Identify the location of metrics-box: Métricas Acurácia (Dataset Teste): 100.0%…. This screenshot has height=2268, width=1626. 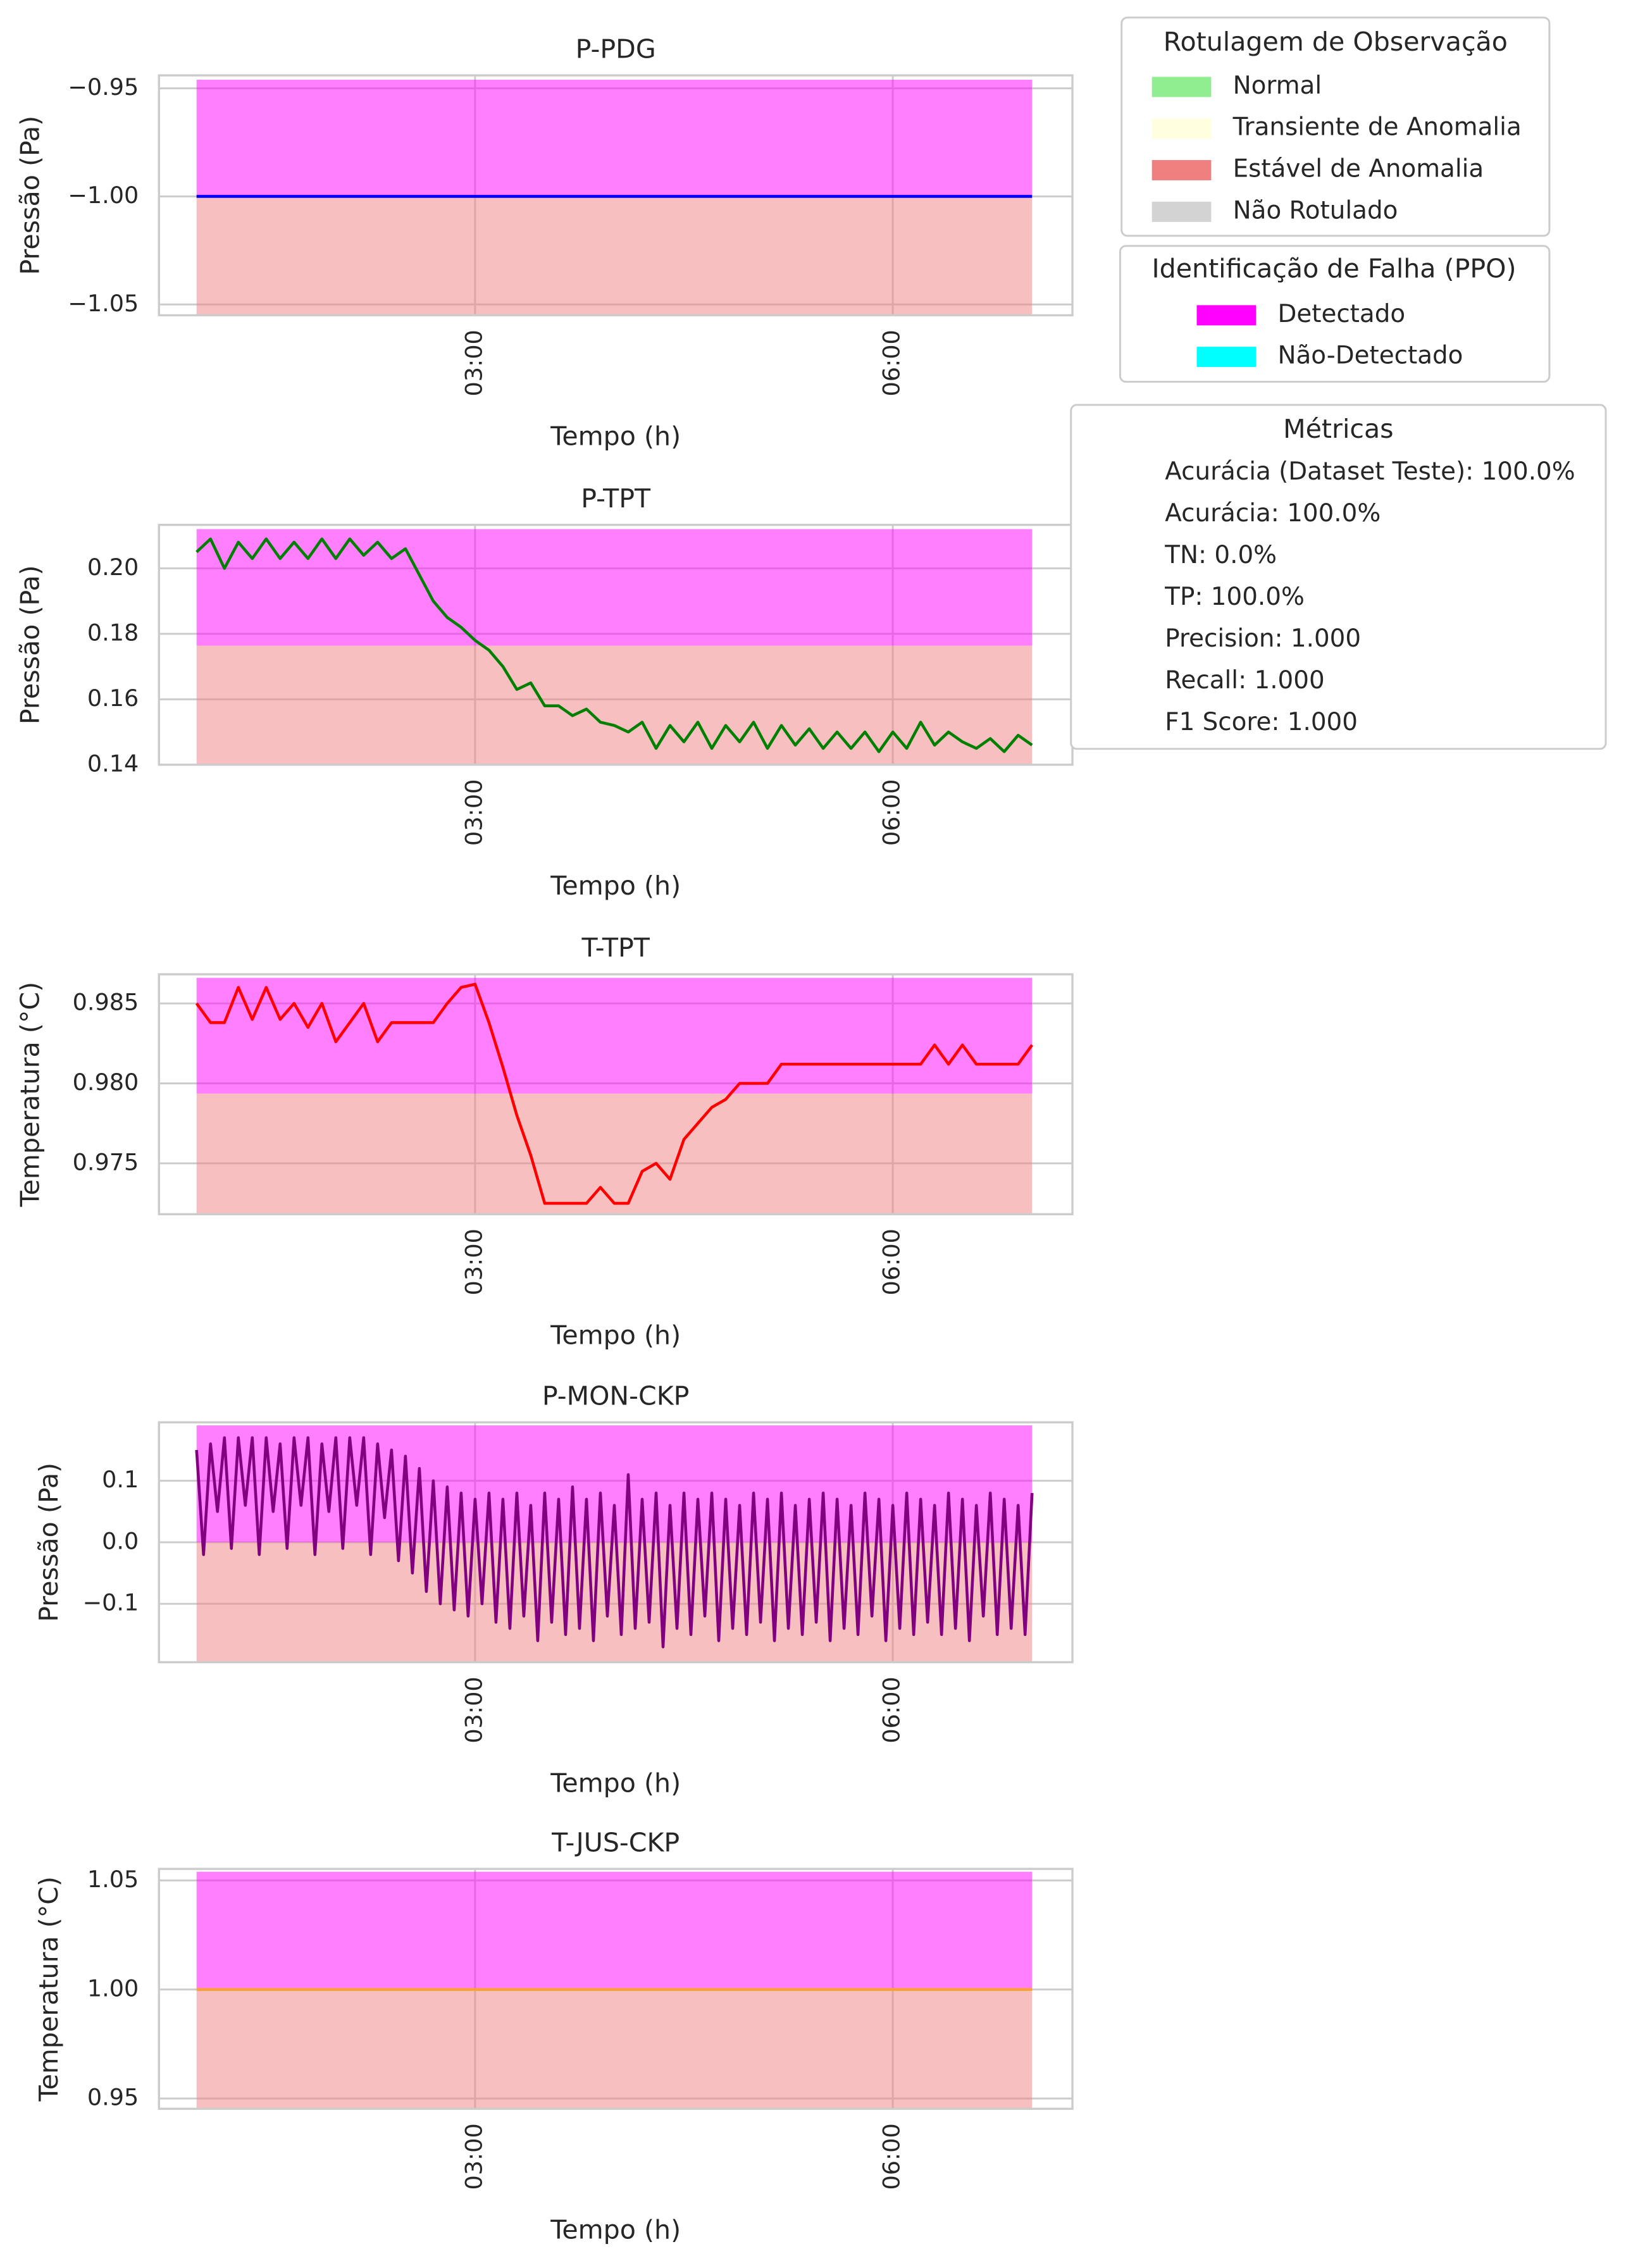
(1338, 577).